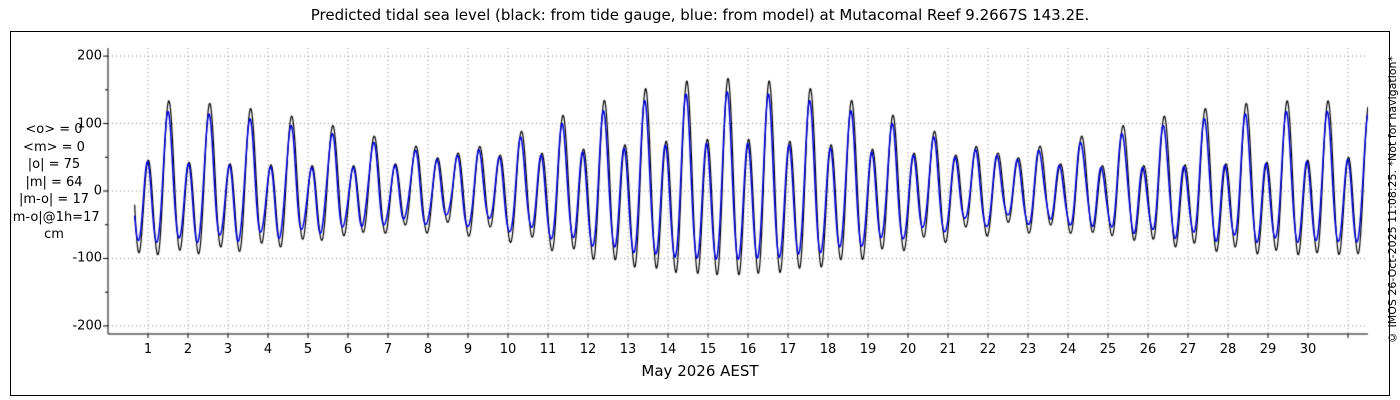 This screenshot has height=400, width=1400. I want to click on x-tick-label: 7, so click(388, 349).